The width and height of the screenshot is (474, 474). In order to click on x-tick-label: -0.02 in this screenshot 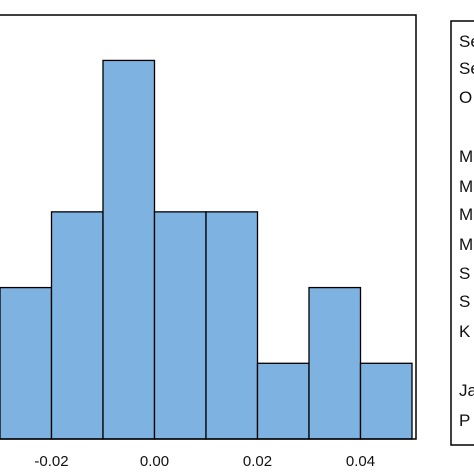, I will do `click(51, 461)`.